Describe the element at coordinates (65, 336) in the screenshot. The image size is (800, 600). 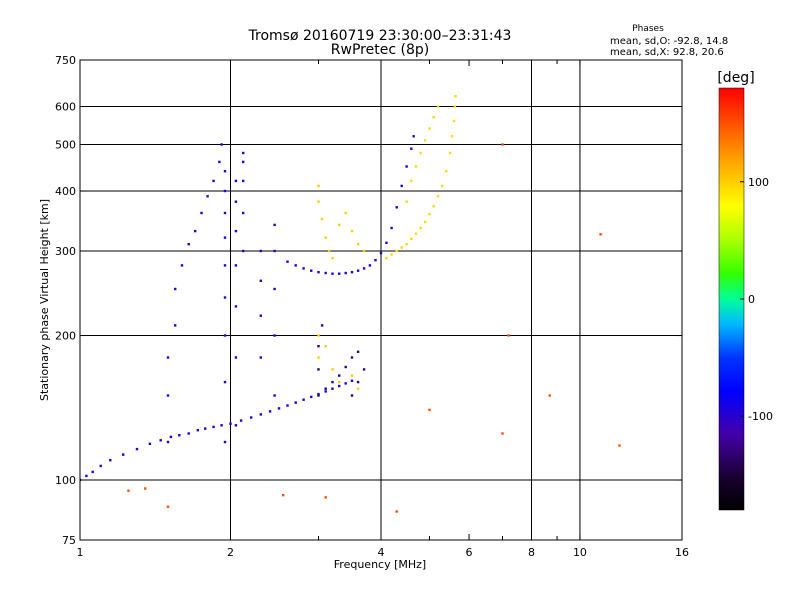
I see `y-tick-label: 200` at that location.